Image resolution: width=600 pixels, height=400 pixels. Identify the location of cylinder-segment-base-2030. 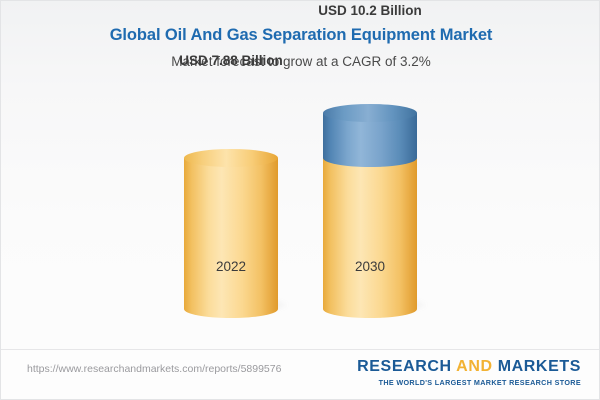
(370, 238).